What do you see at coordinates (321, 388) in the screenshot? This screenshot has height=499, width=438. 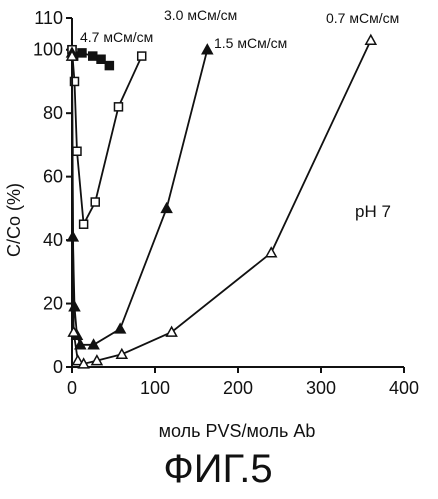 I see `x-tick-label: 300` at bounding box center [321, 388].